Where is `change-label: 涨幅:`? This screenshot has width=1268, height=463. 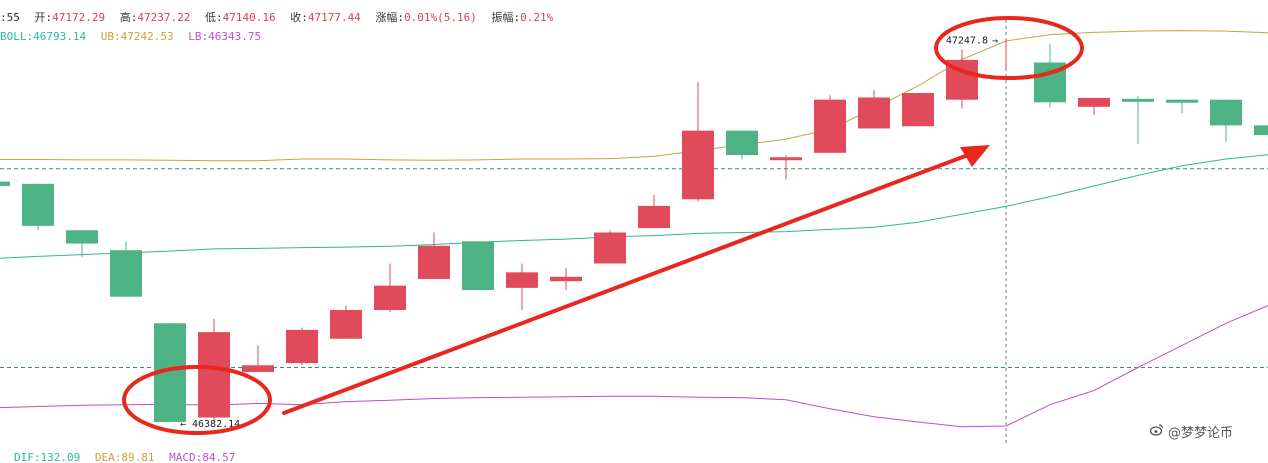
change-label: 涨幅: is located at coordinates (390, 17).